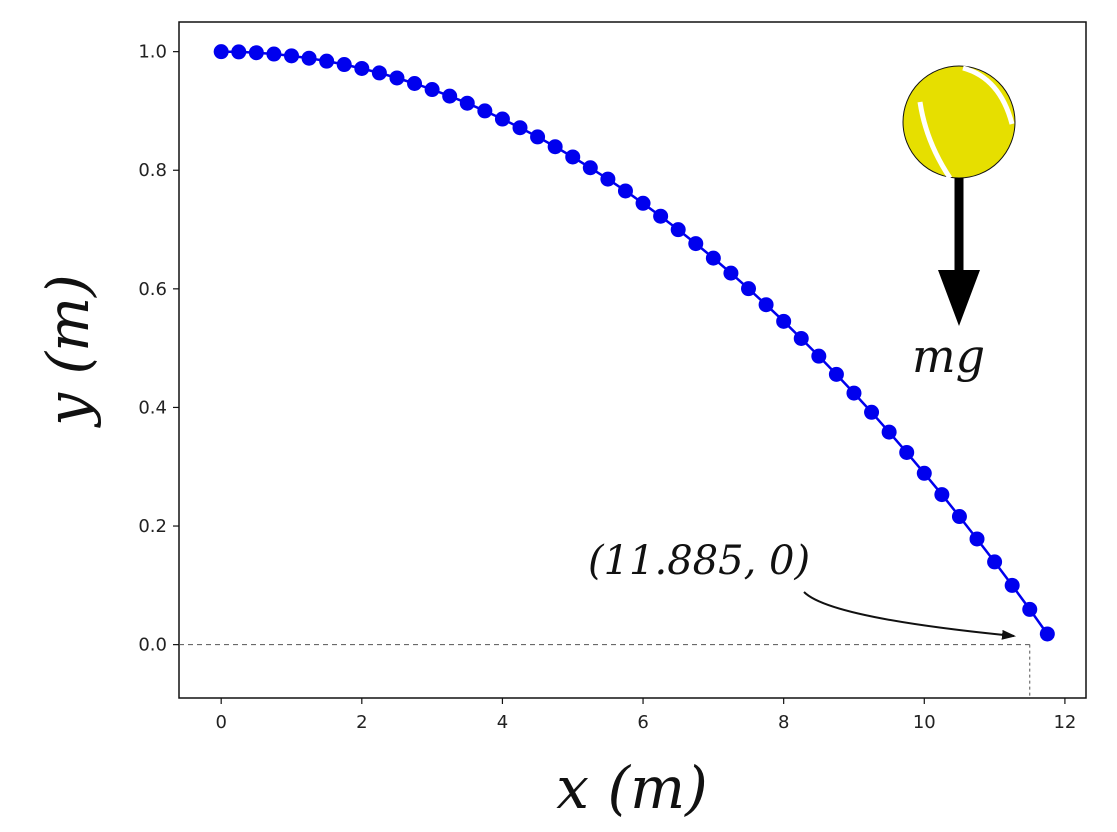  I want to click on x-tick-label: 6, so click(642, 722).